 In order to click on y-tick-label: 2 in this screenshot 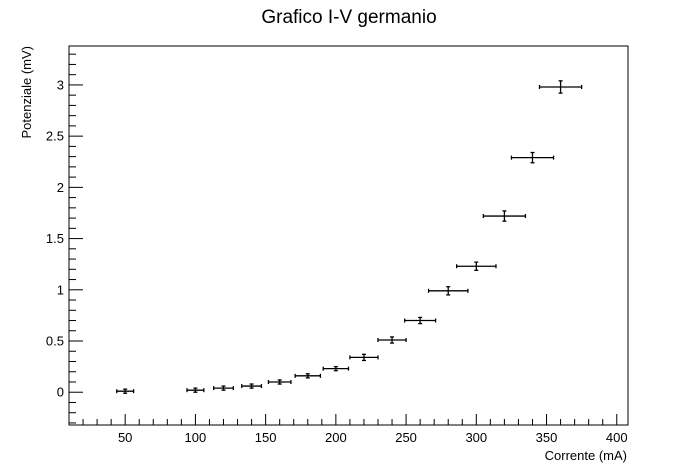, I will do `click(60, 187)`.